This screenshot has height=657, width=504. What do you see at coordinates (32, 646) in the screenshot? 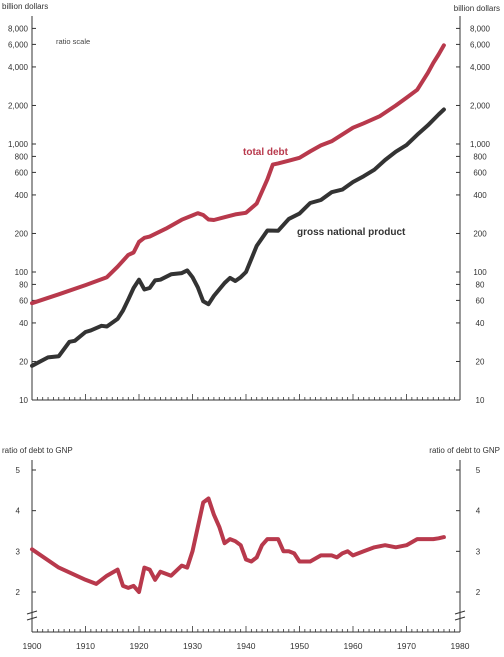
I see `x-tick-label: 1900` at bounding box center [32, 646].